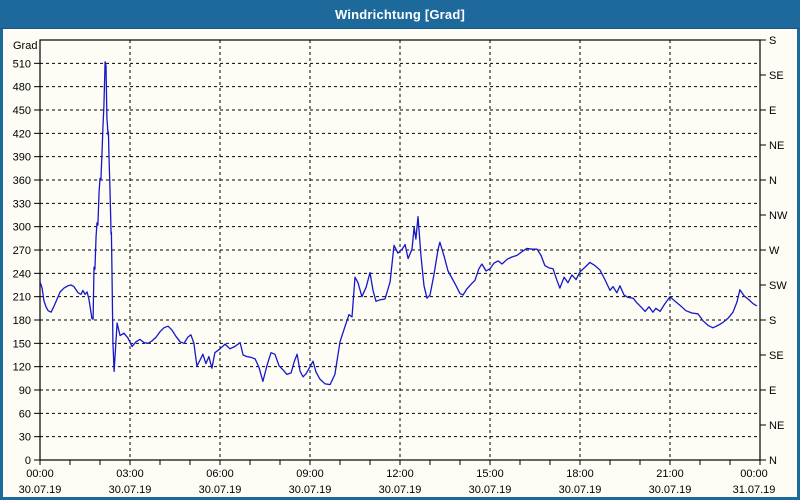 The image size is (800, 502). I want to click on x-axis-time-label: 21:00, so click(670, 474).